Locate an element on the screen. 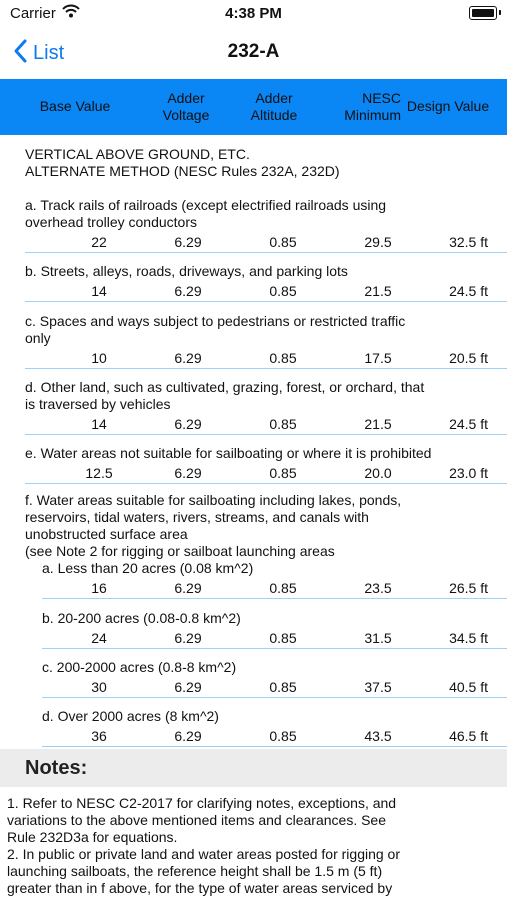 The image size is (507, 900). nesc-minimum-cell: 23.5 is located at coordinates (378, 588).